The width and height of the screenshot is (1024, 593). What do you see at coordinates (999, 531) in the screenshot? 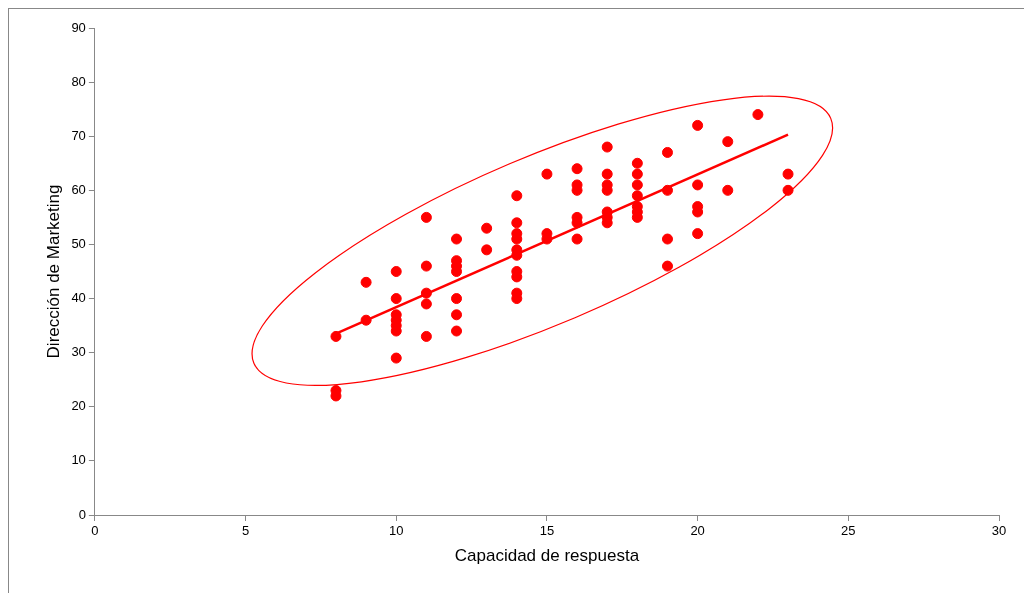
I see `x-tick-label: 30` at bounding box center [999, 531].